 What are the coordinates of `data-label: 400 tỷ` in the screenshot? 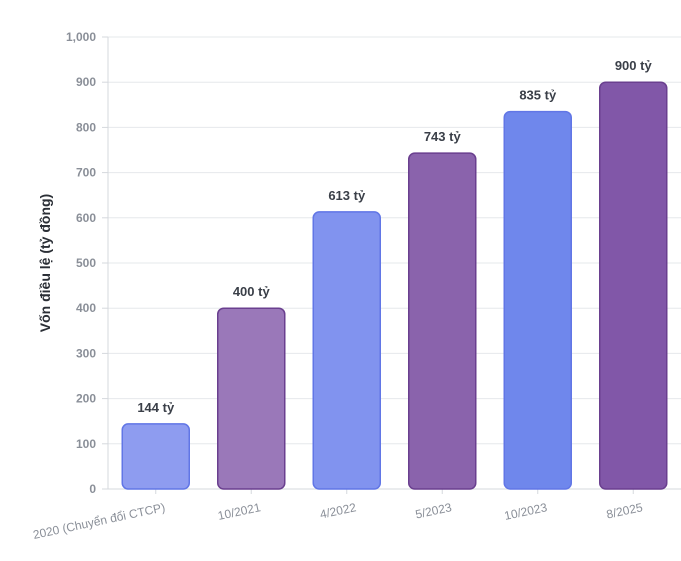 It's located at (252, 291).